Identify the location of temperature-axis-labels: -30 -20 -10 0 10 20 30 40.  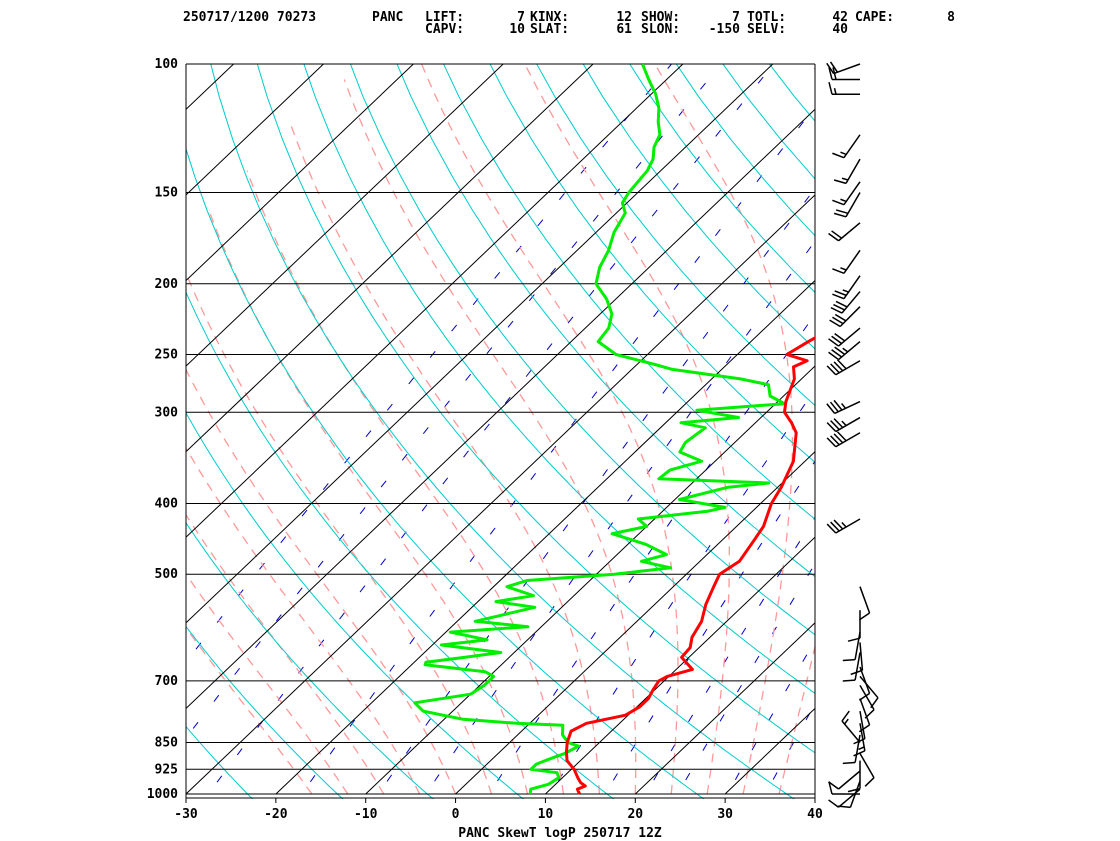
(498, 810).